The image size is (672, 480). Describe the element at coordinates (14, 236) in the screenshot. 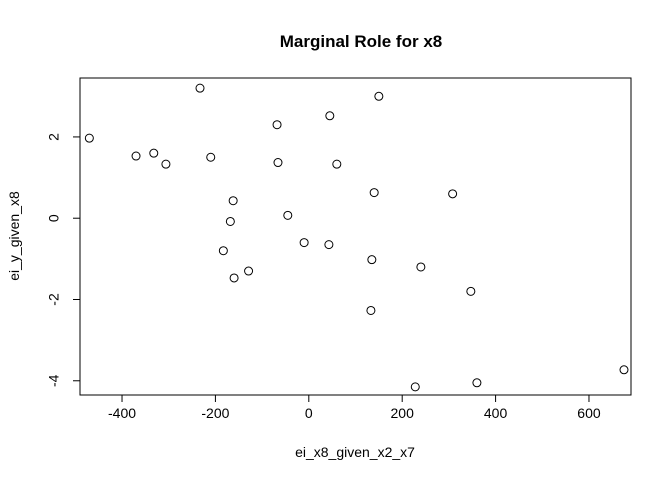

I see `y-axis-label: ei_y_given_x8` at that location.